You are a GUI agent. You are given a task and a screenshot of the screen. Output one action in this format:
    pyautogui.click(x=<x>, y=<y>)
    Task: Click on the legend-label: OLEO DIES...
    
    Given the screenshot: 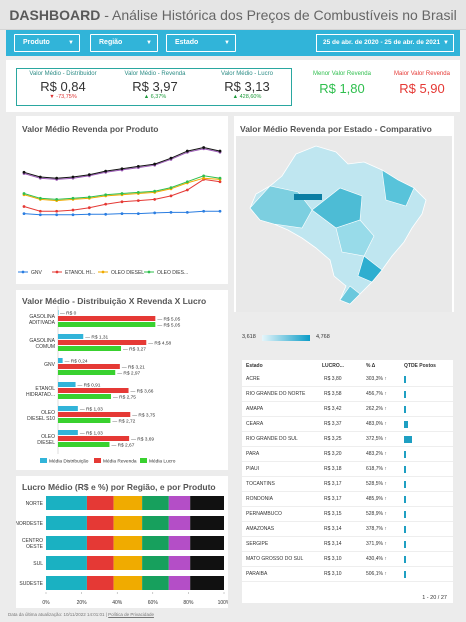 What is the action you would take?
    pyautogui.click(x=172, y=273)
    